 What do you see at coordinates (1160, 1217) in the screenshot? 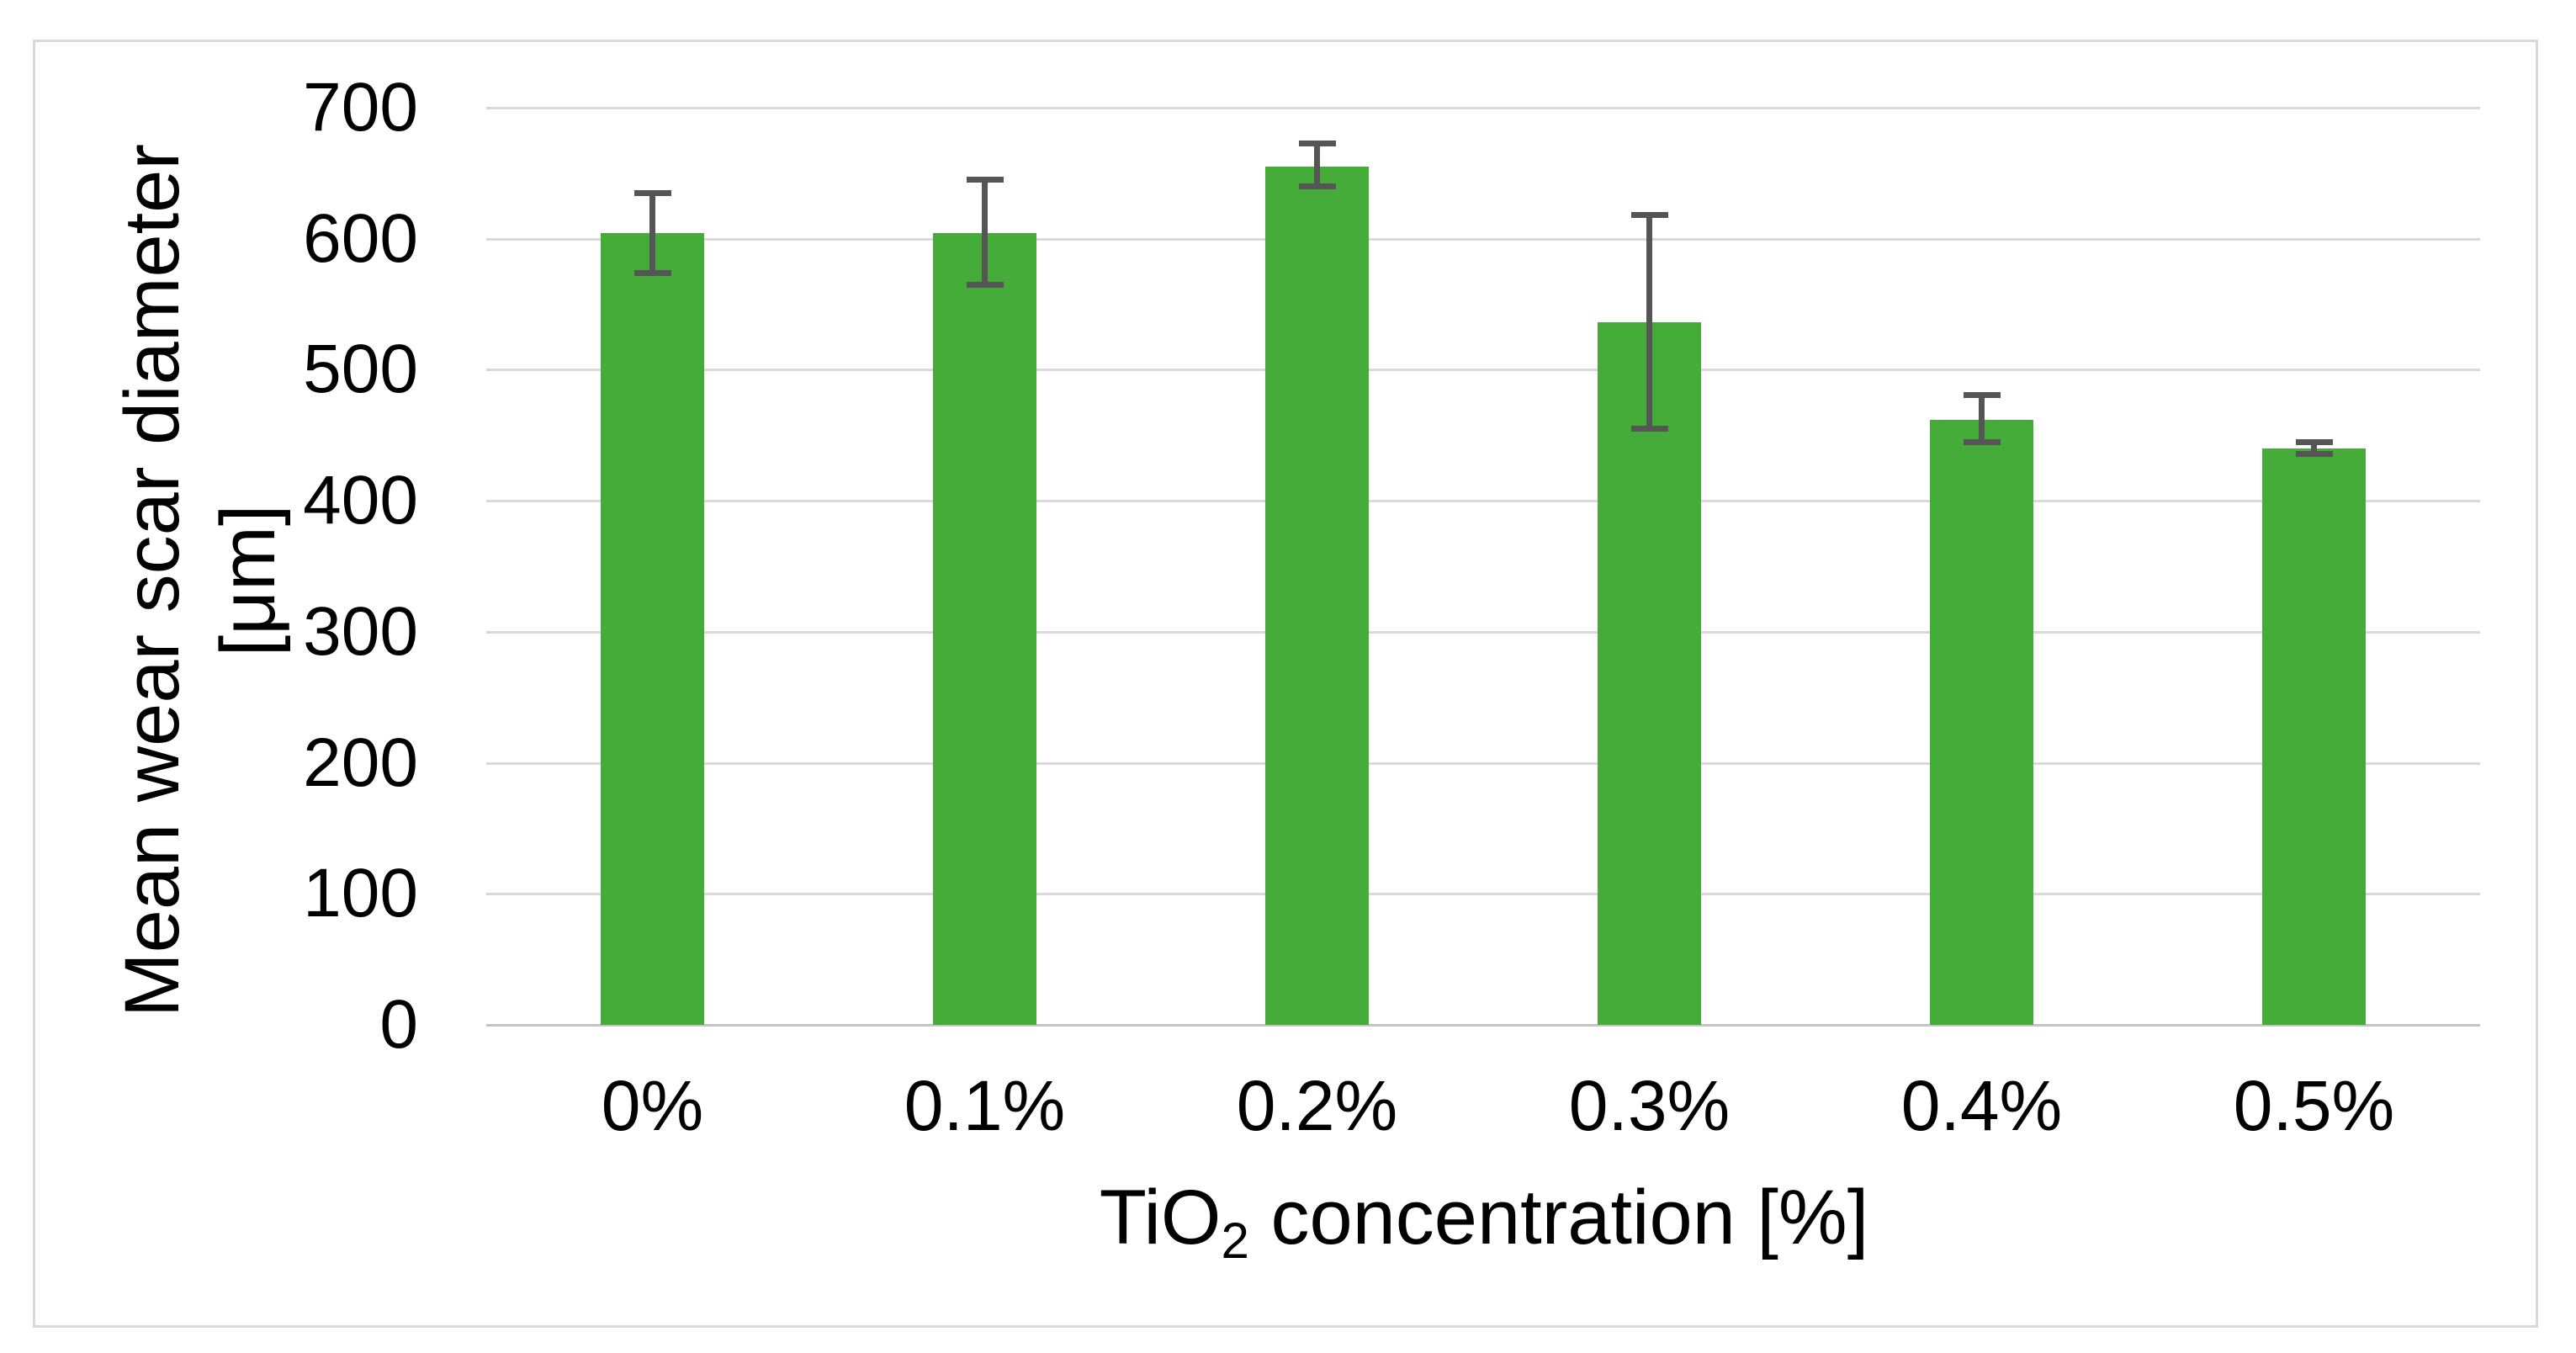
I see `x-axis-title-prefix: TiO` at bounding box center [1160, 1217].